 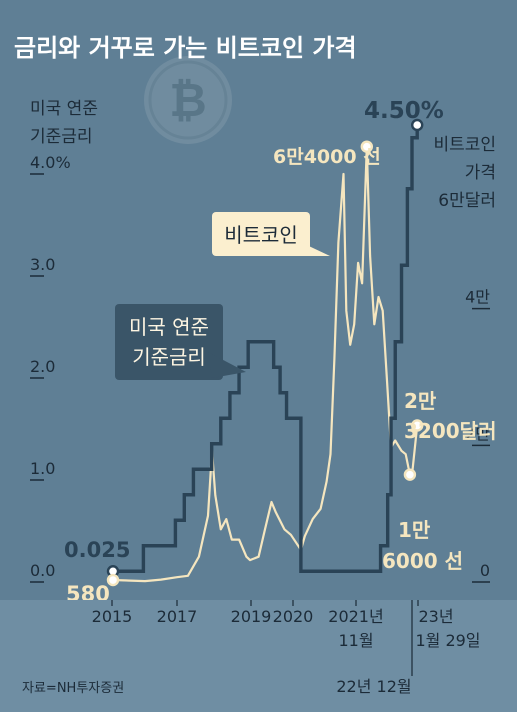 What do you see at coordinates (61, 137) in the screenshot?
I see `left-axis-label-line2: 기준금리` at bounding box center [61, 137].